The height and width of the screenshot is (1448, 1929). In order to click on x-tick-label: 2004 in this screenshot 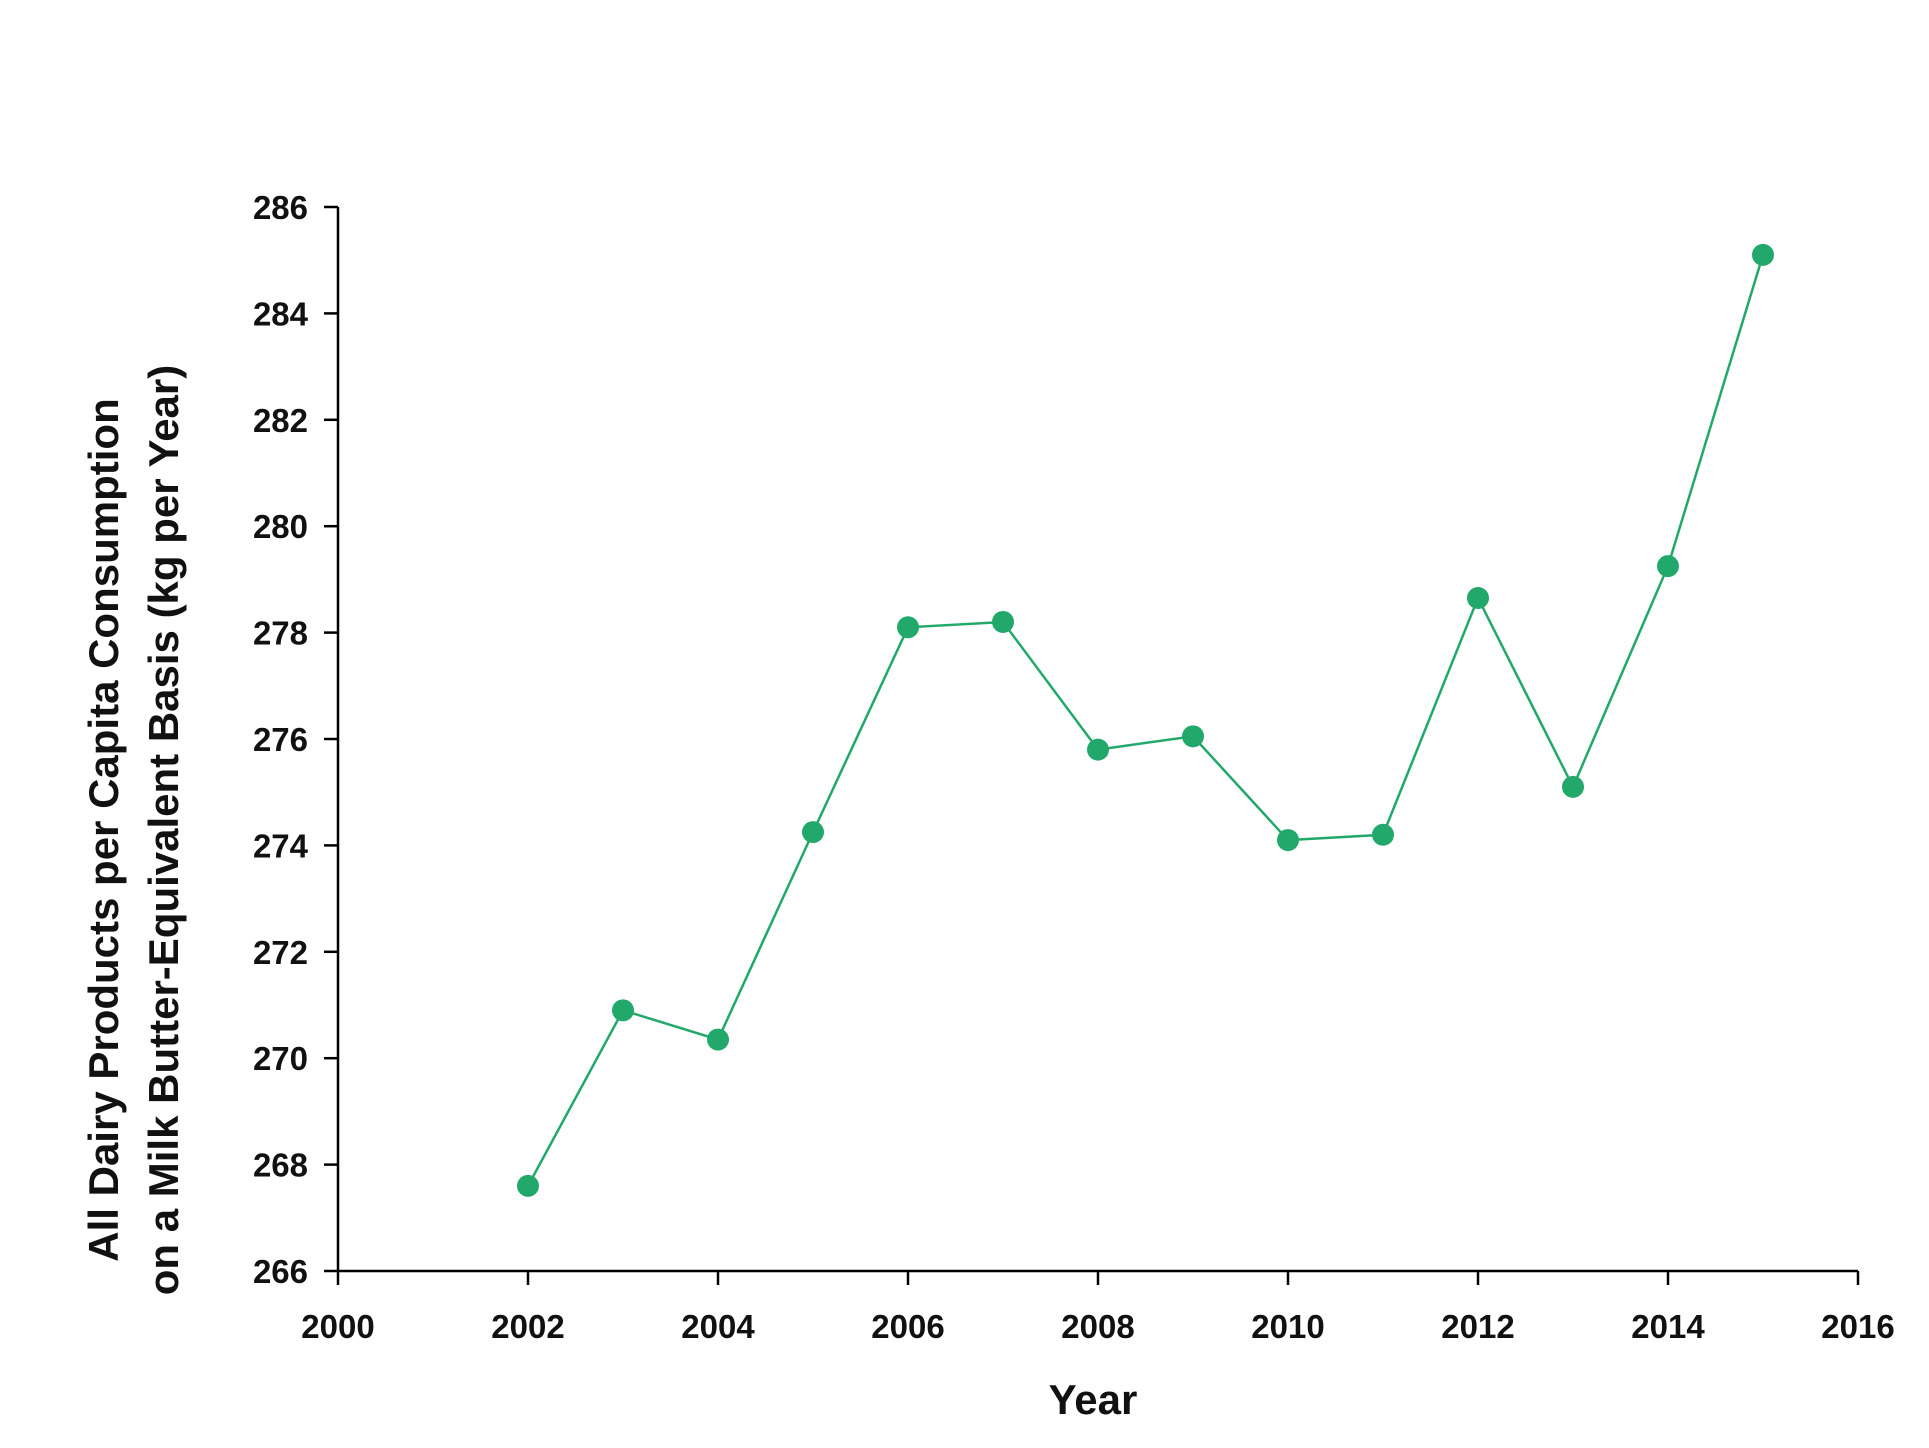, I will do `click(718, 1326)`.